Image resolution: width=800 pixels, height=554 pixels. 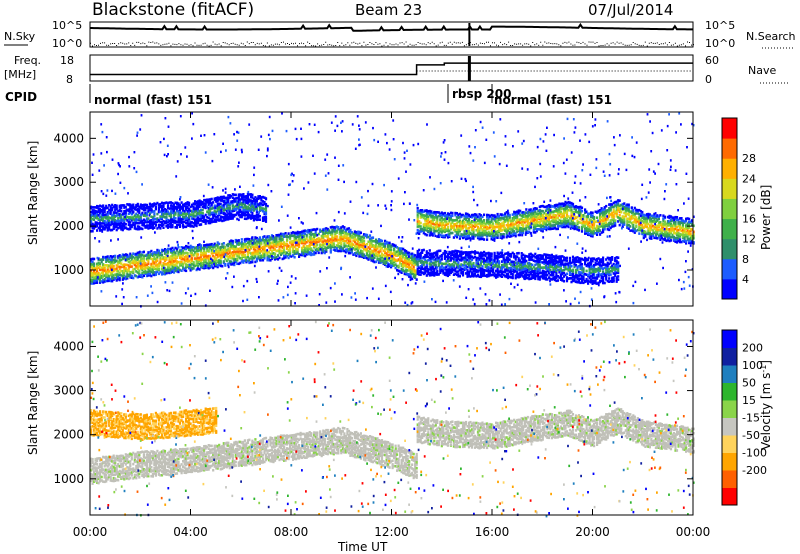 I want to click on power-cell-1971, so click(x=398, y=248).